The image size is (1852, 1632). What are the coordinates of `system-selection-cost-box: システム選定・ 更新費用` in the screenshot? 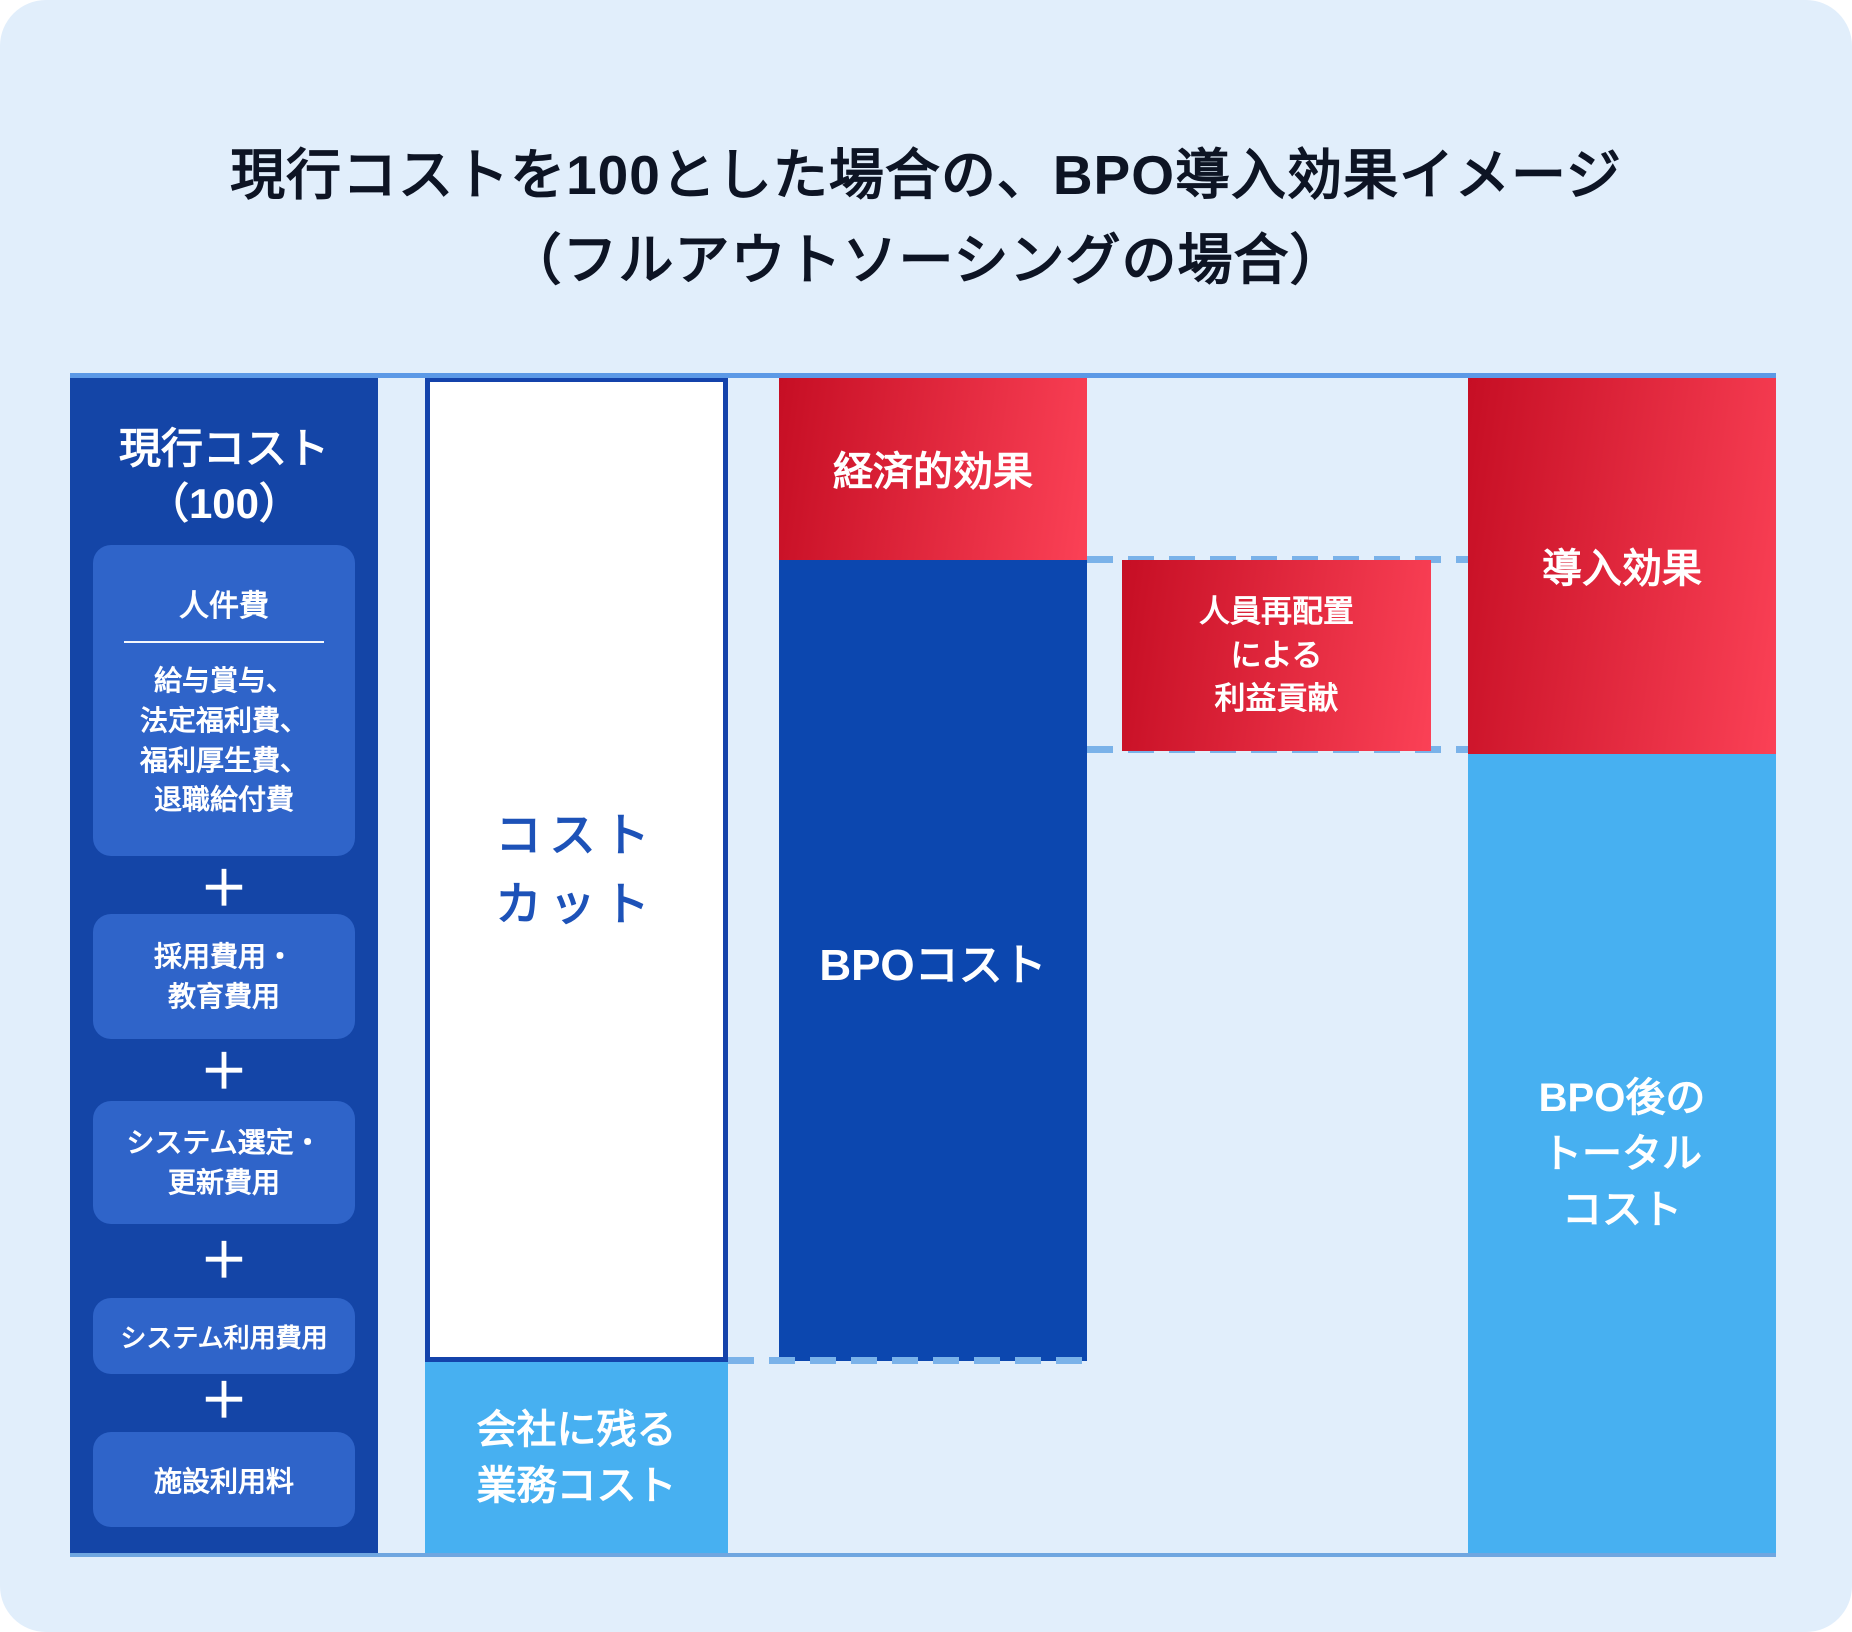 It's located at (224, 1162).